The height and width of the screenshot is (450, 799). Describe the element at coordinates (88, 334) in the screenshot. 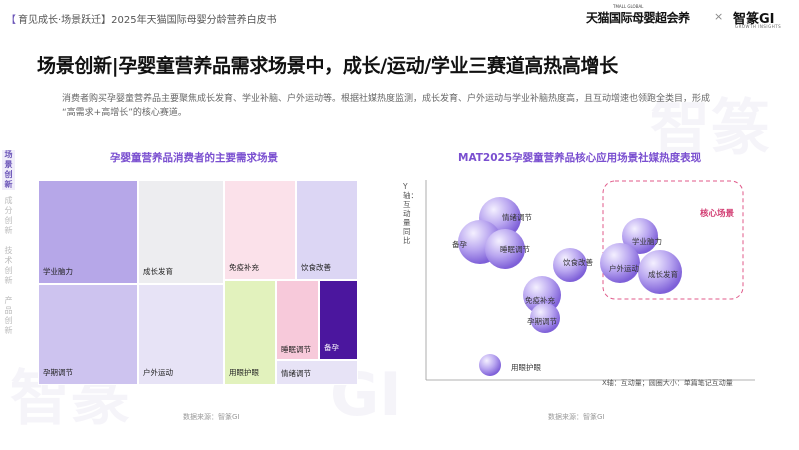

I see `treemap-tile: 孕期调节` at that location.